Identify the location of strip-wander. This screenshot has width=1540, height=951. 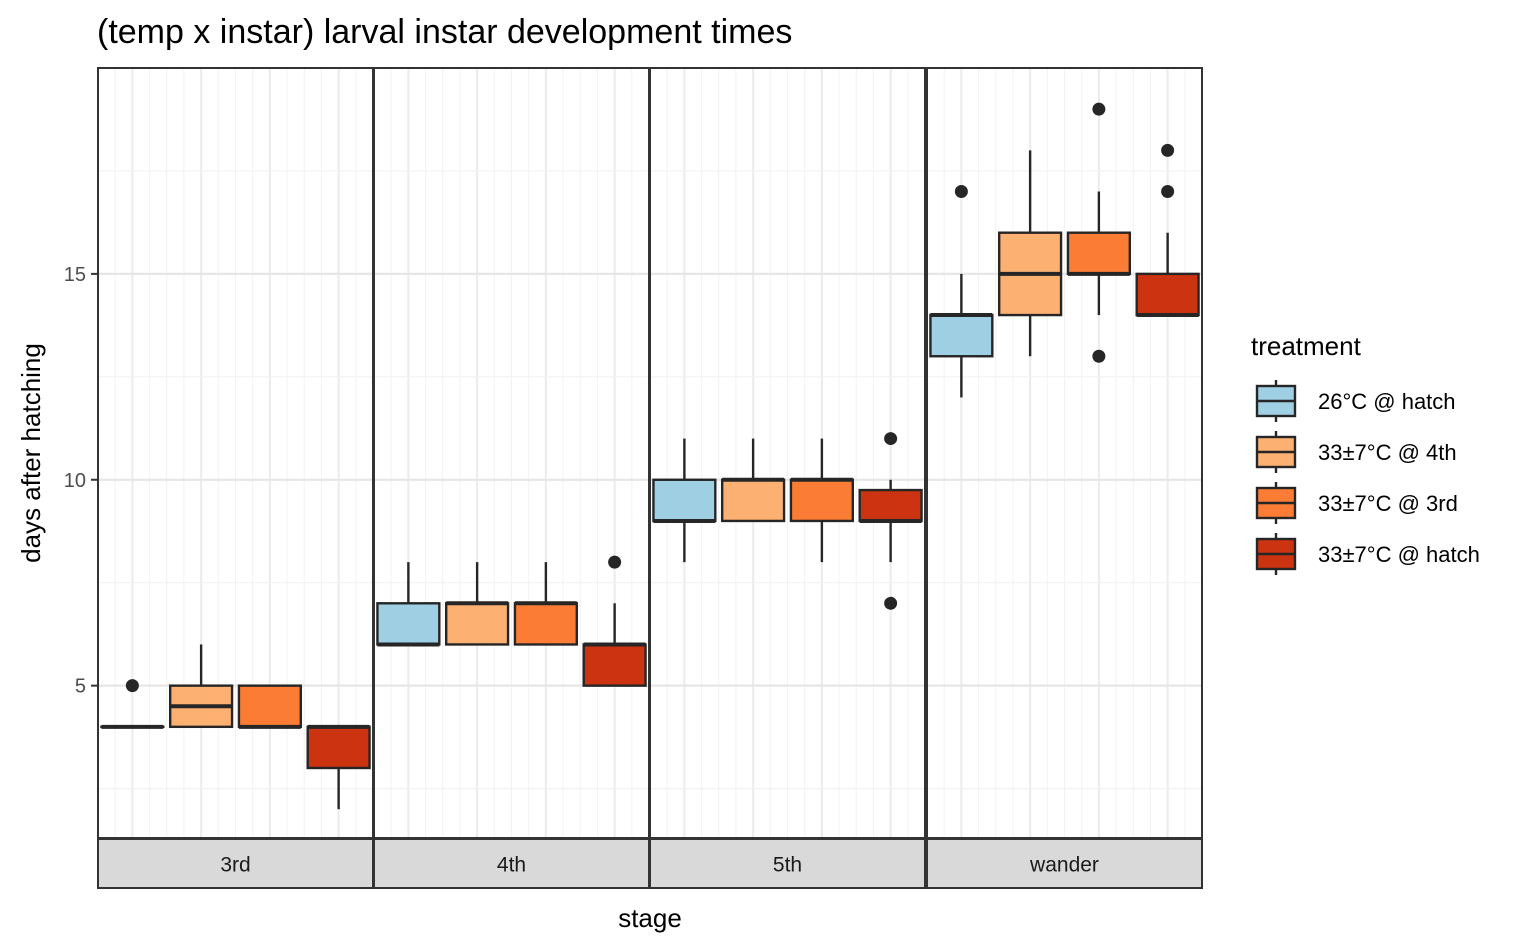
(1064, 863).